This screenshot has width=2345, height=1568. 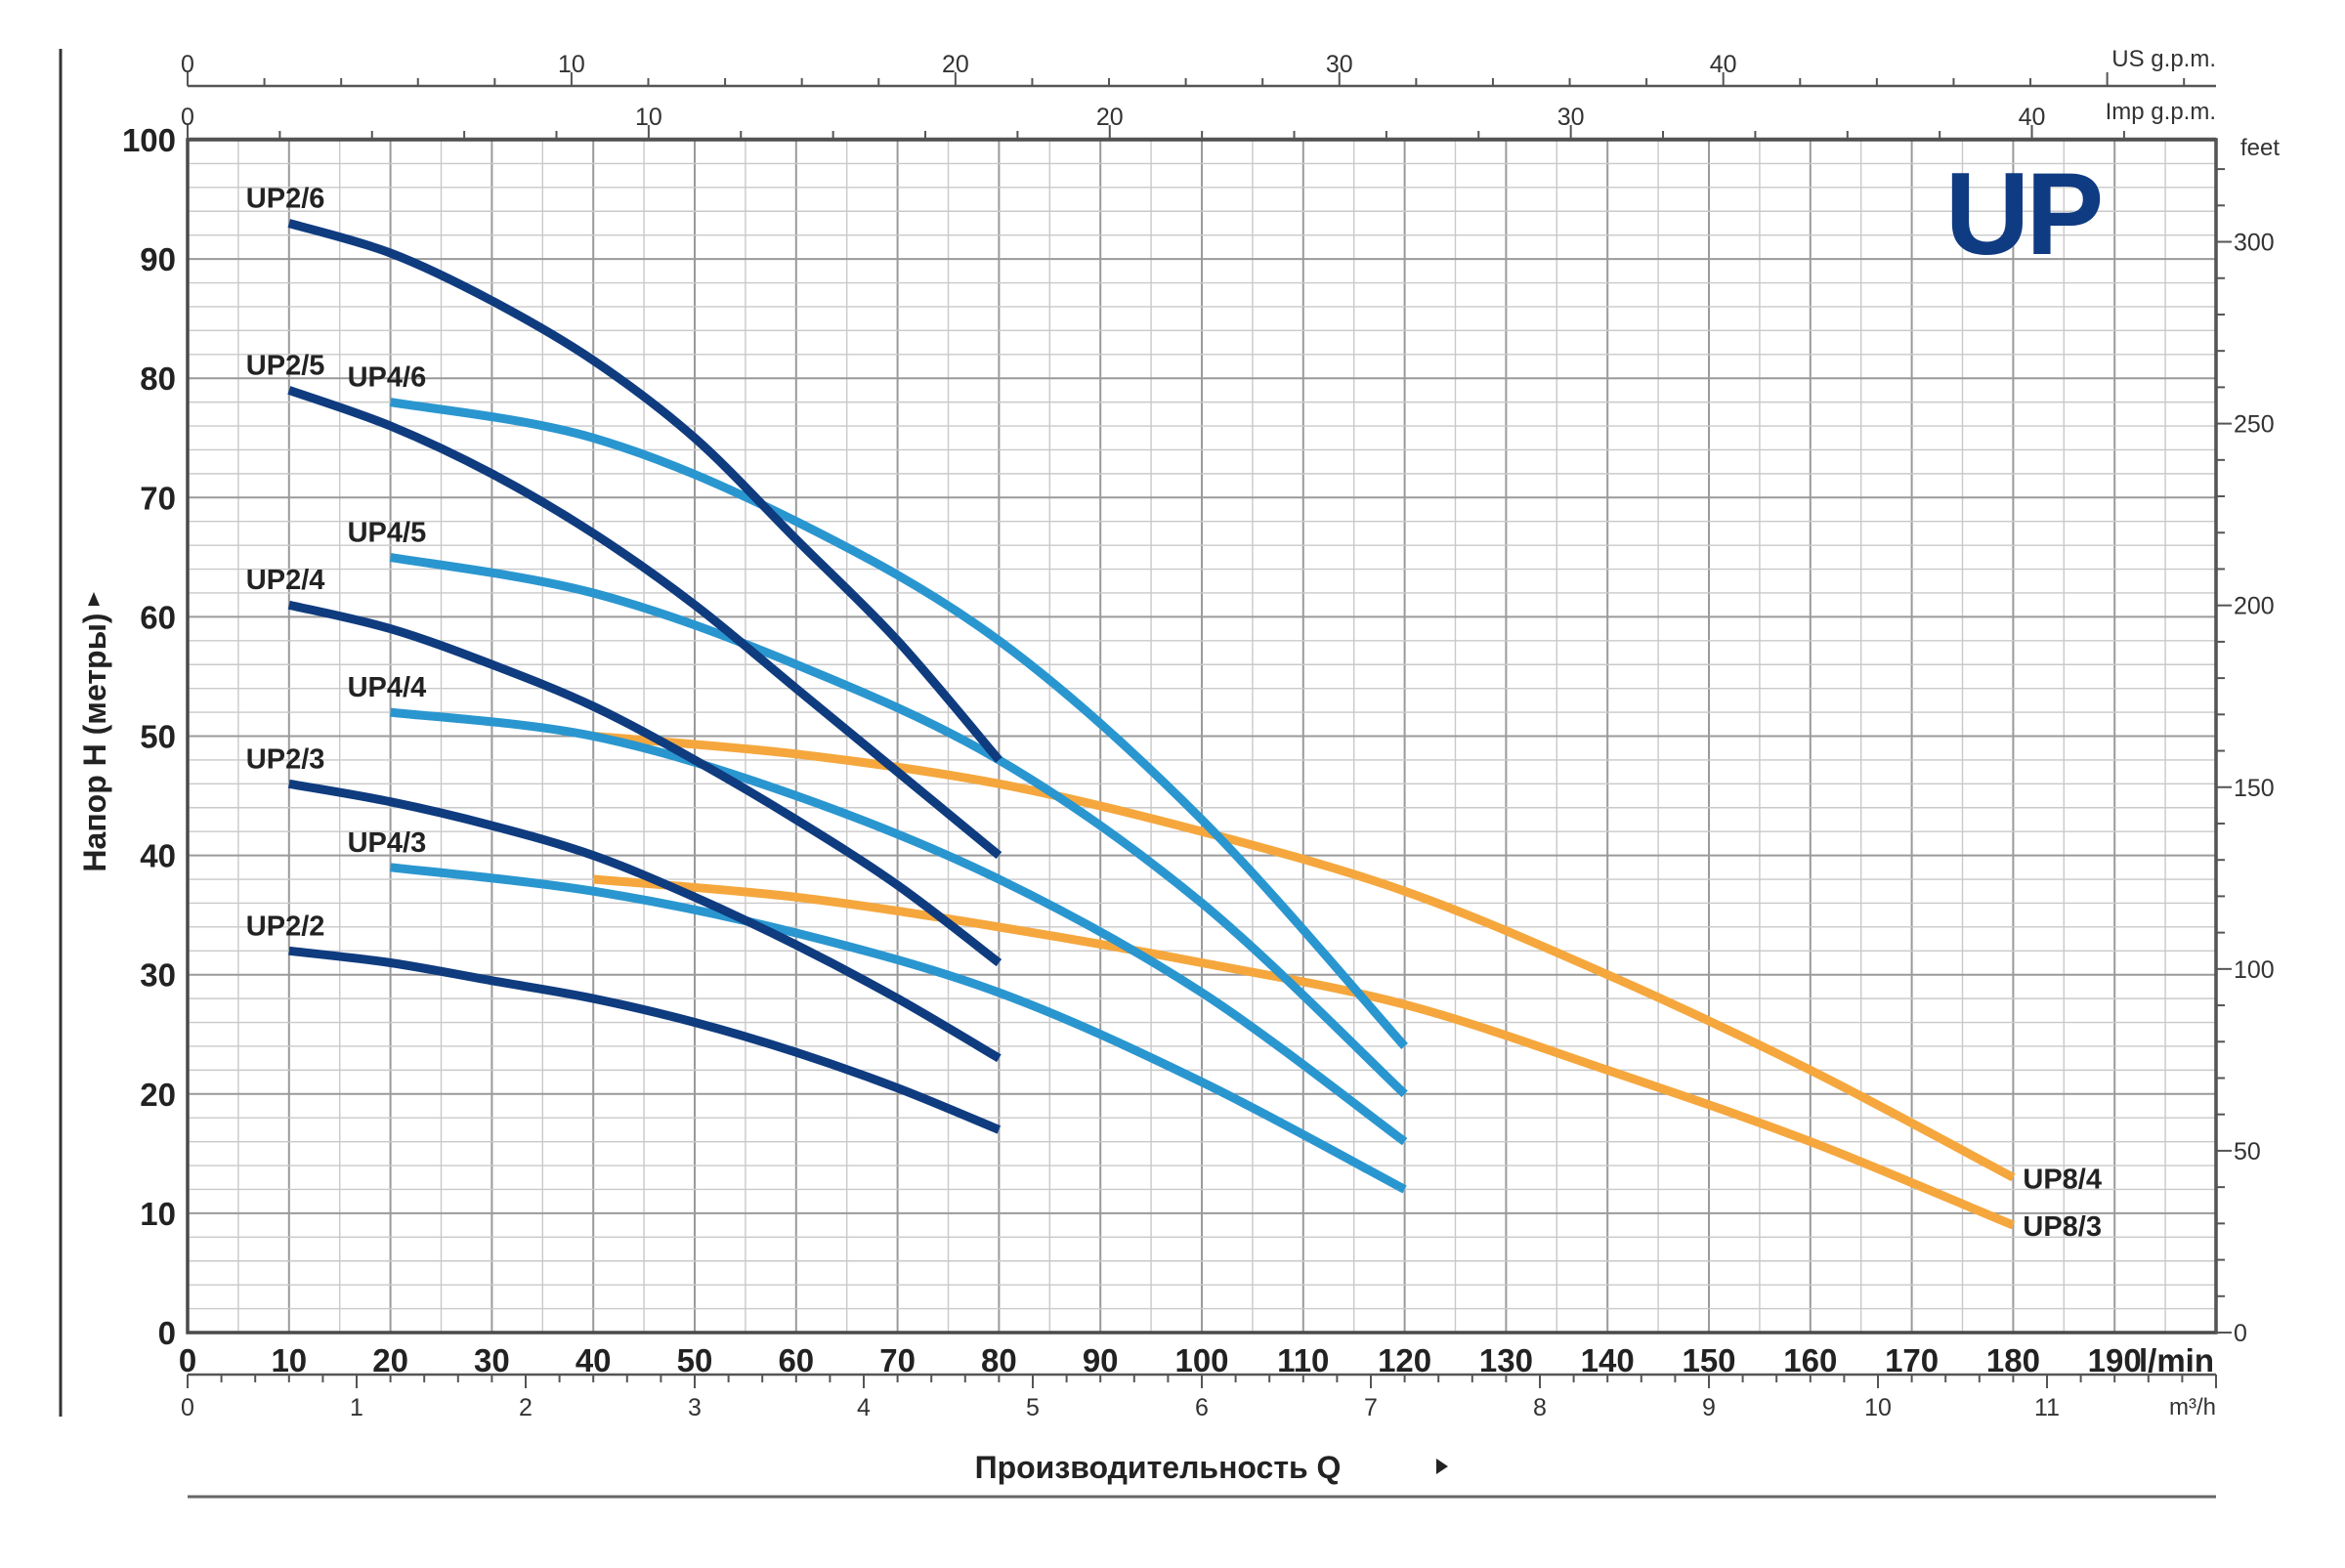 I want to click on feet-unit: feet, so click(x=2260, y=148).